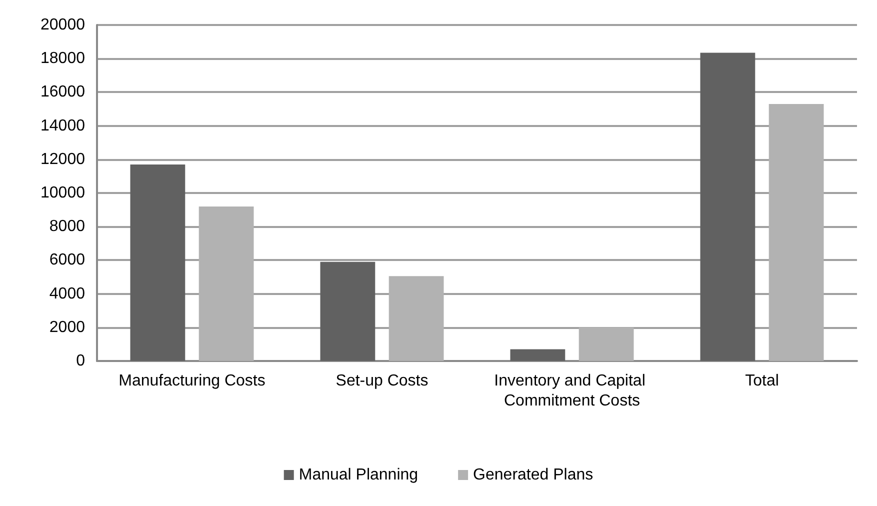 The height and width of the screenshot is (506, 877). What do you see at coordinates (358, 475) in the screenshot?
I see `legend-label: Manual Planning` at bounding box center [358, 475].